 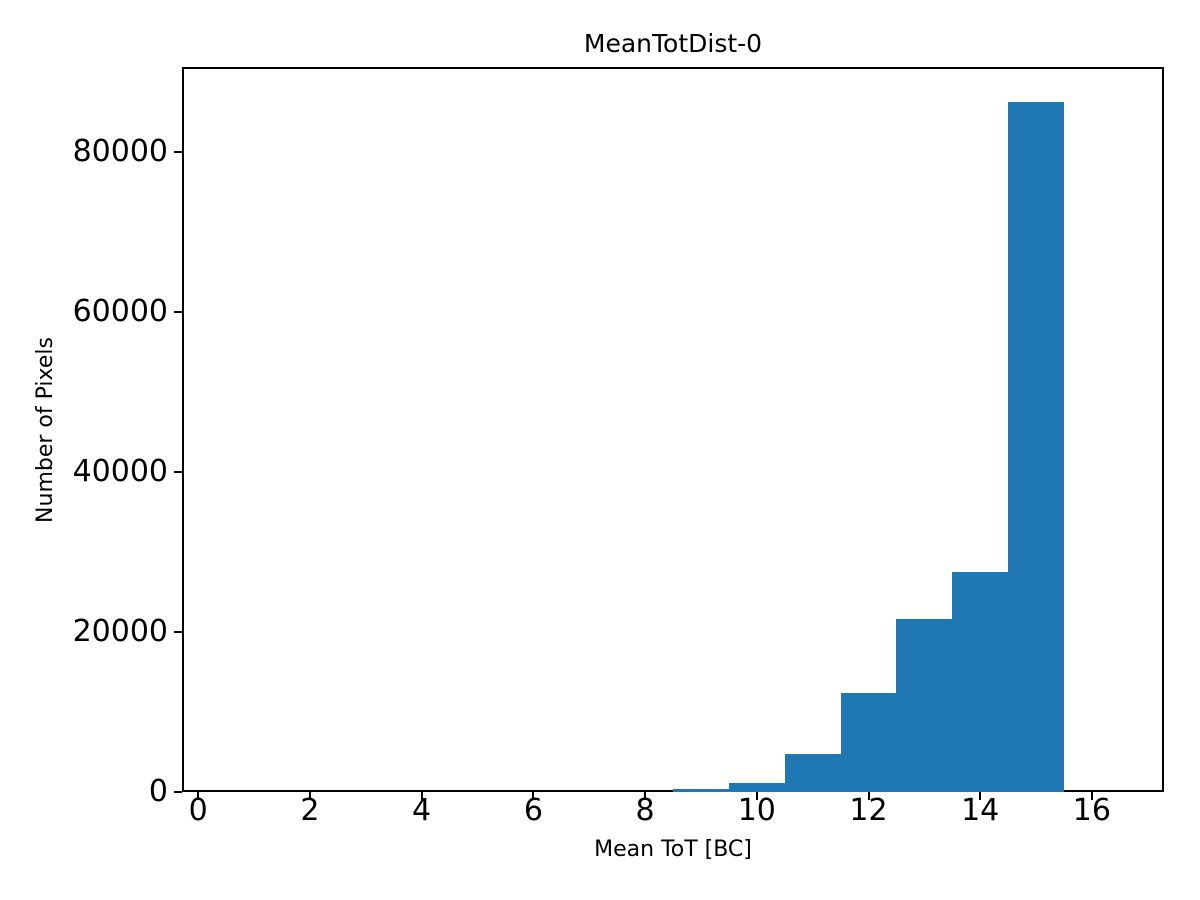 I want to click on x-tick-label: 14, so click(x=980, y=810).